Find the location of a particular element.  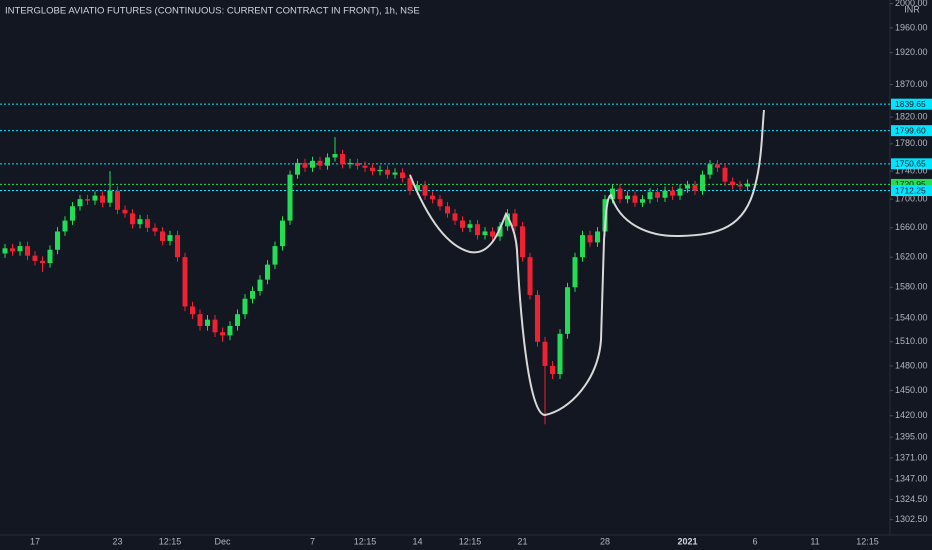

y-tick-label: 1324.50 is located at coordinates (911, 499).